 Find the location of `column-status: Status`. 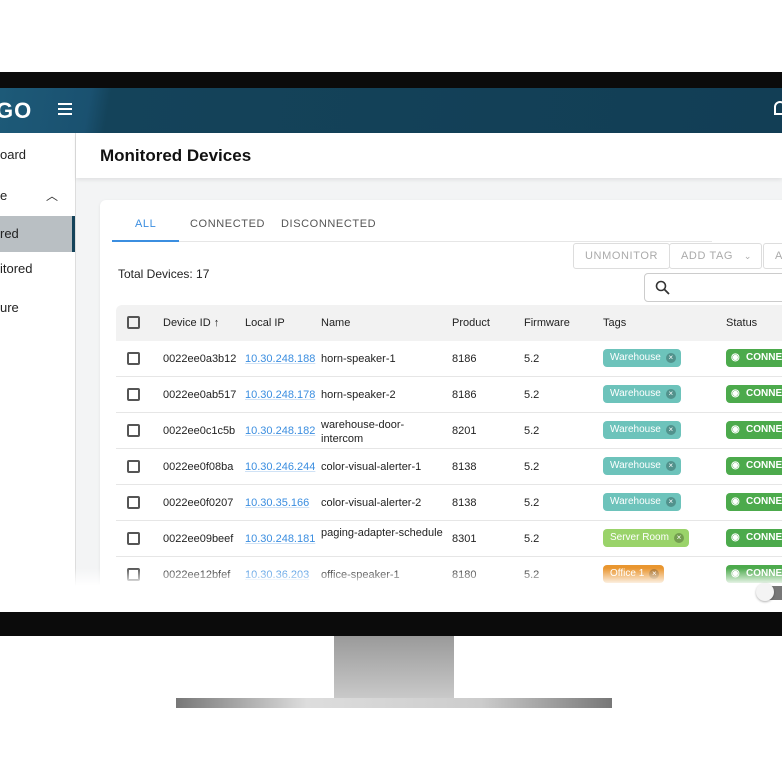

column-status: Status is located at coordinates (742, 323).